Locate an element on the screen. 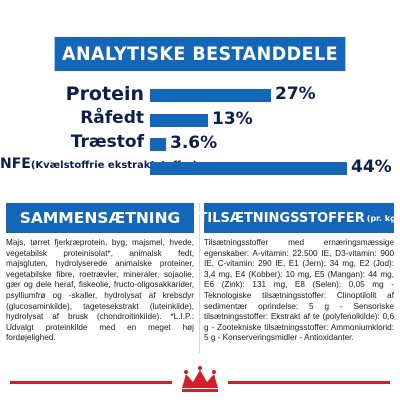 This screenshot has height=400, width=400. row-label-text: Protein is located at coordinates (104, 94).